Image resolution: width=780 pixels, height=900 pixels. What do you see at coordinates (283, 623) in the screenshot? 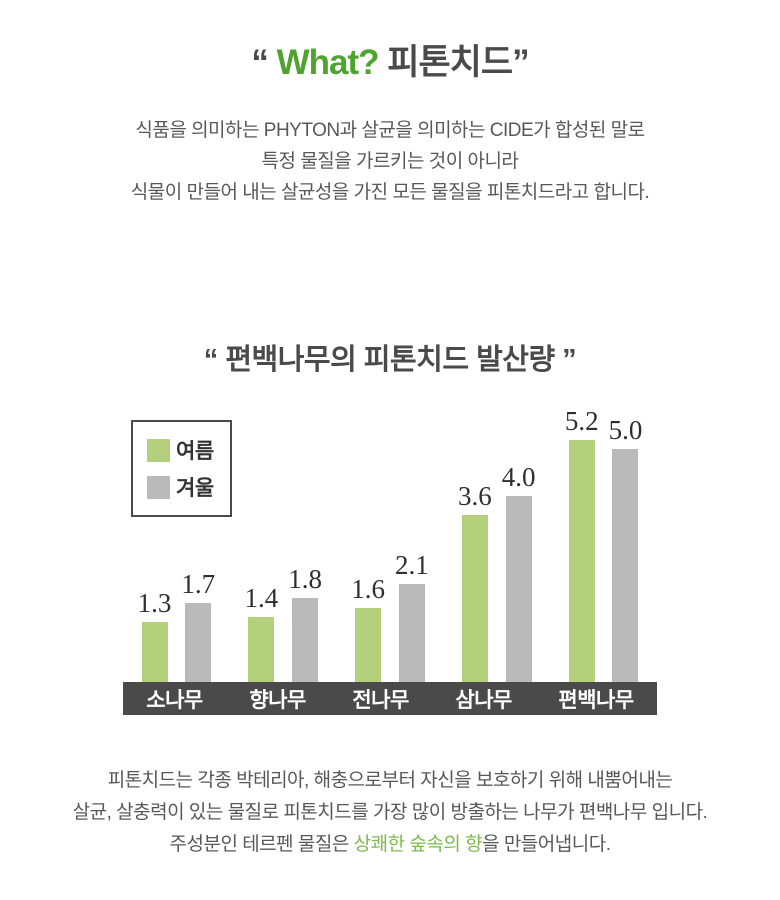
I see `bar-group-2: 1.4 1.8` at bounding box center [283, 623].